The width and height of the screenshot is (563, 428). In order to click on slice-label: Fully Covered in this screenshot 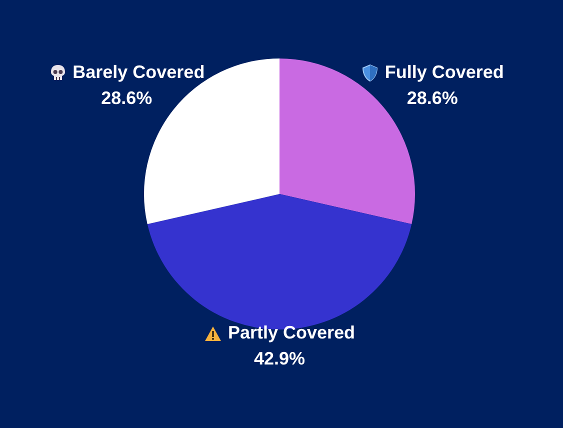, I will do `click(444, 72)`.